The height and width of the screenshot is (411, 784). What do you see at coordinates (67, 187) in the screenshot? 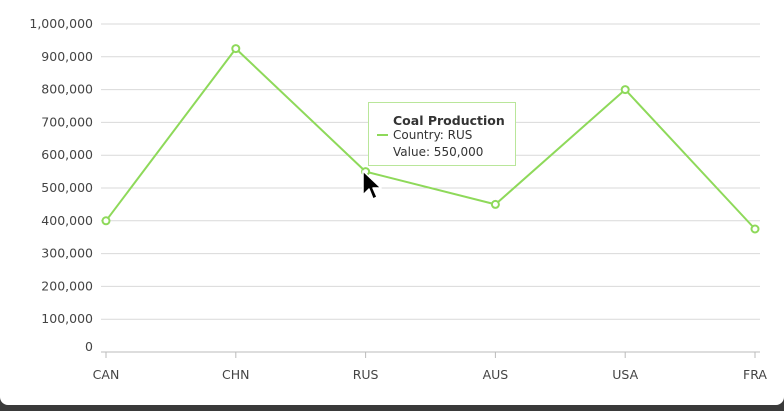
I see `y-tick-label: 500,000` at bounding box center [67, 187].